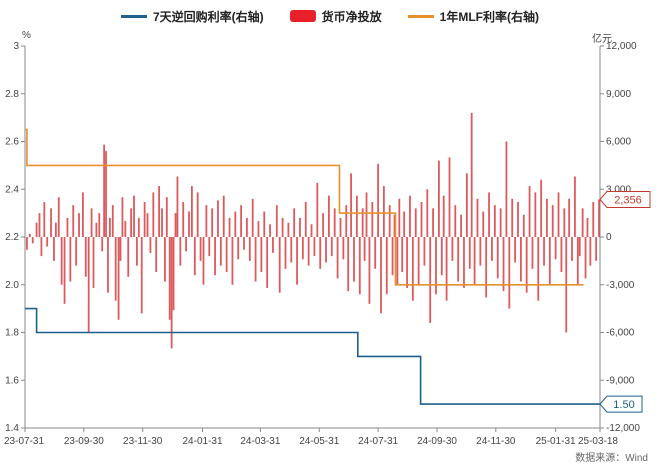 The image size is (660, 468). I want to click on chart-legend: 7天逆回购利率(右轴) 货币净投放 1年MLF利率(右轴), so click(330, 16).